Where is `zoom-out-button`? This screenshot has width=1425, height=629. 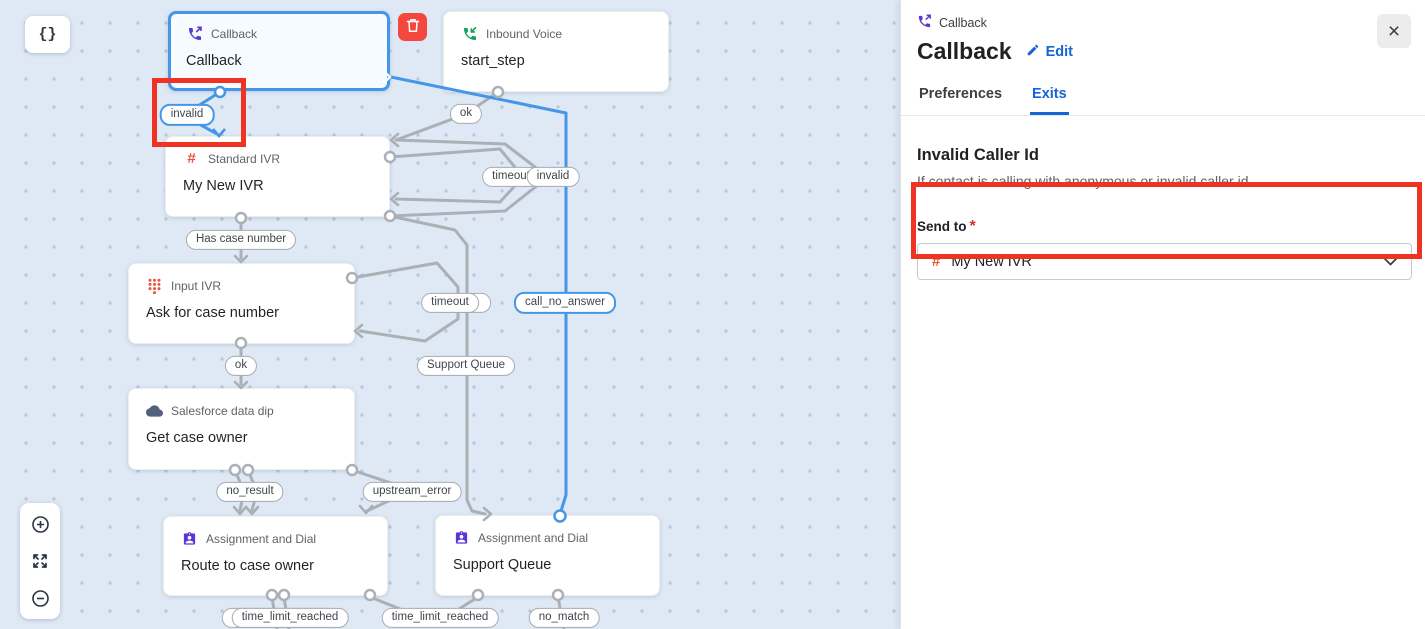
zoom-out-button is located at coordinates (40, 598).